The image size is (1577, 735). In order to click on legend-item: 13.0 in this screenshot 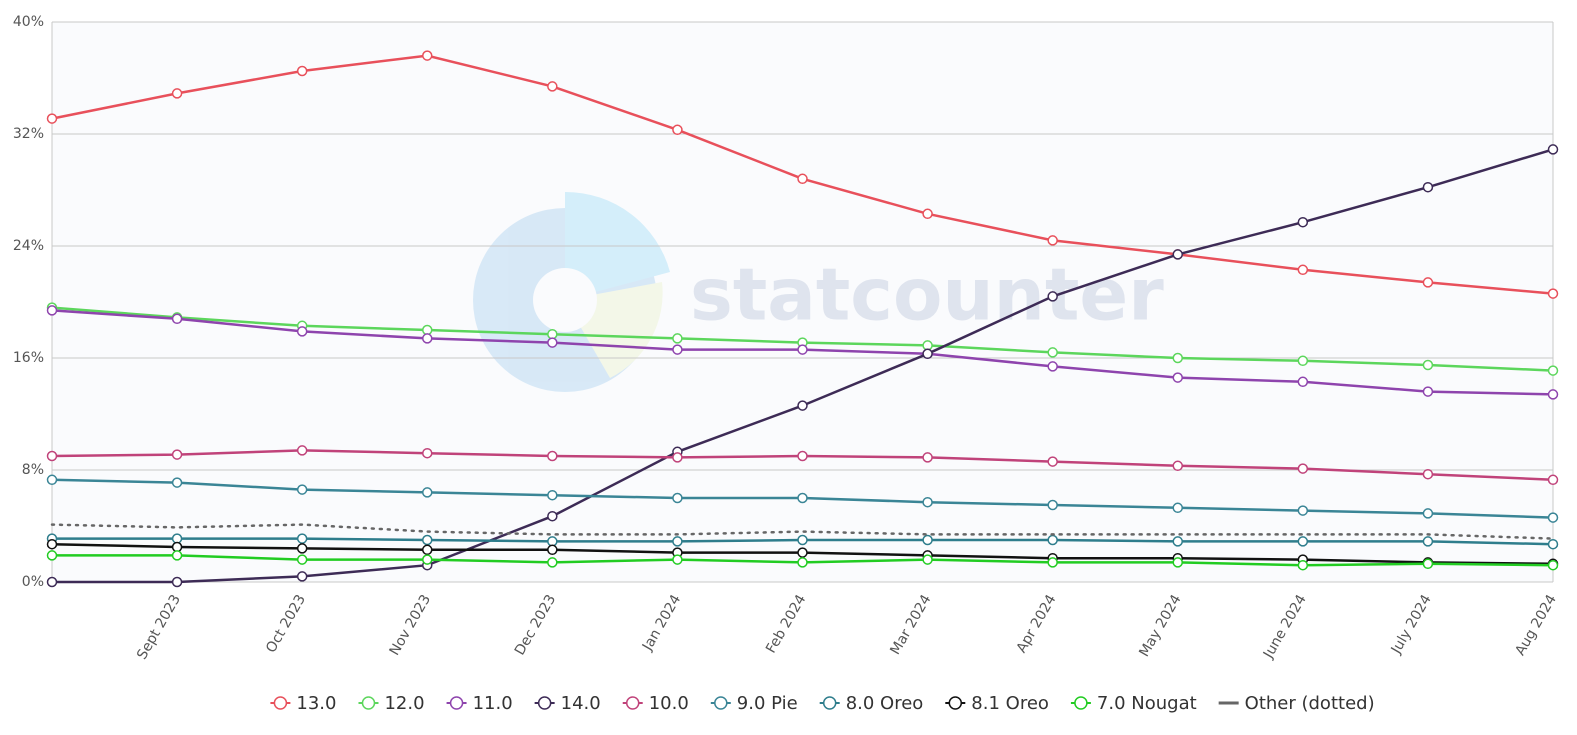, I will do `click(303, 703)`.